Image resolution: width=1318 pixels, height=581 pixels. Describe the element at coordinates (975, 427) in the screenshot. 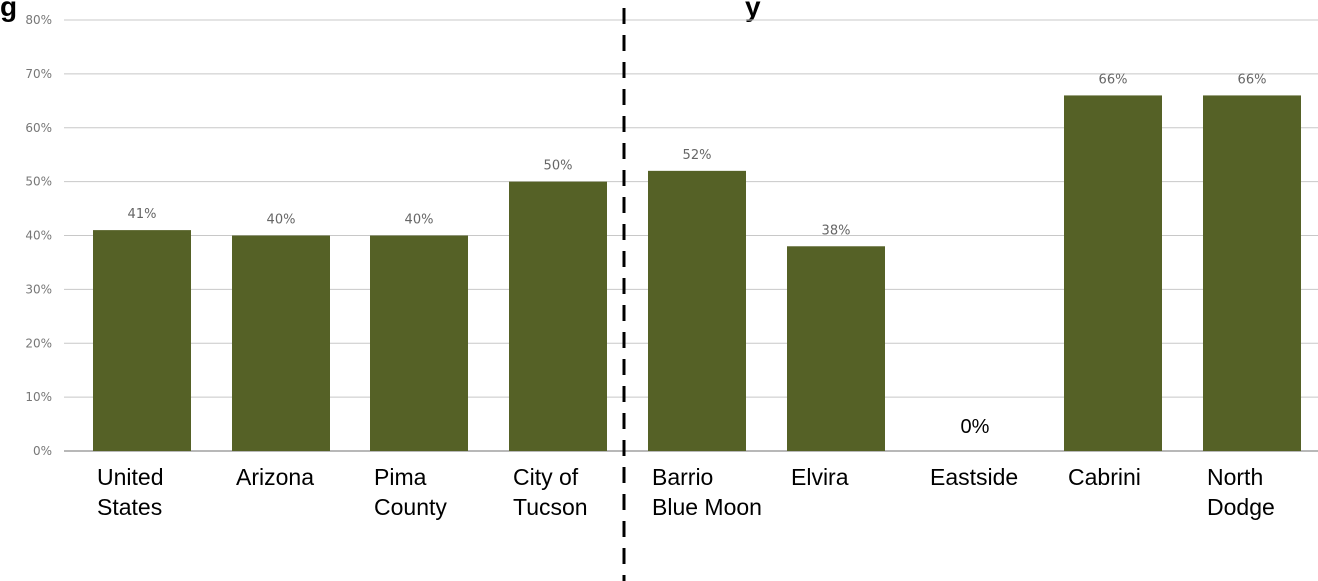

I see `data-label: 0%` at that location.